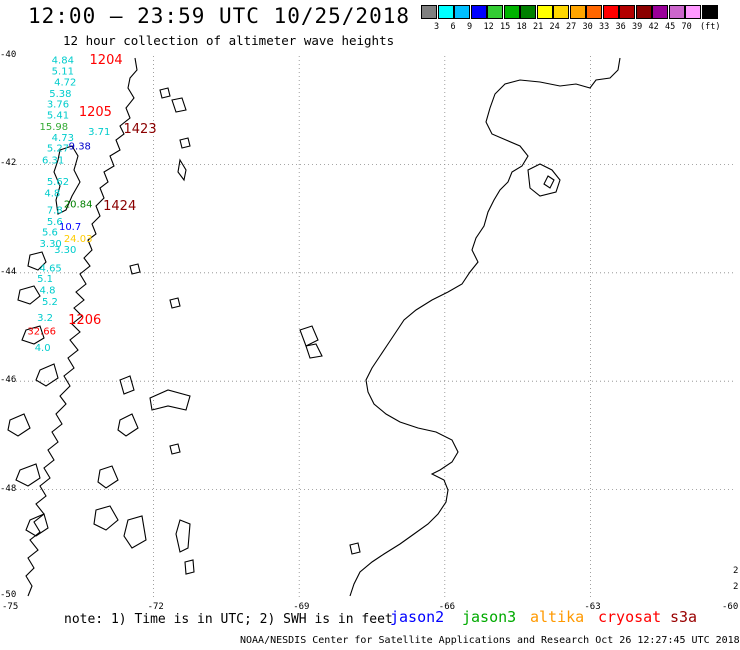 The image size is (740, 650). What do you see at coordinates (52, 194) in the screenshot?
I see `wave-value-13: 4.8` at bounding box center [52, 194].